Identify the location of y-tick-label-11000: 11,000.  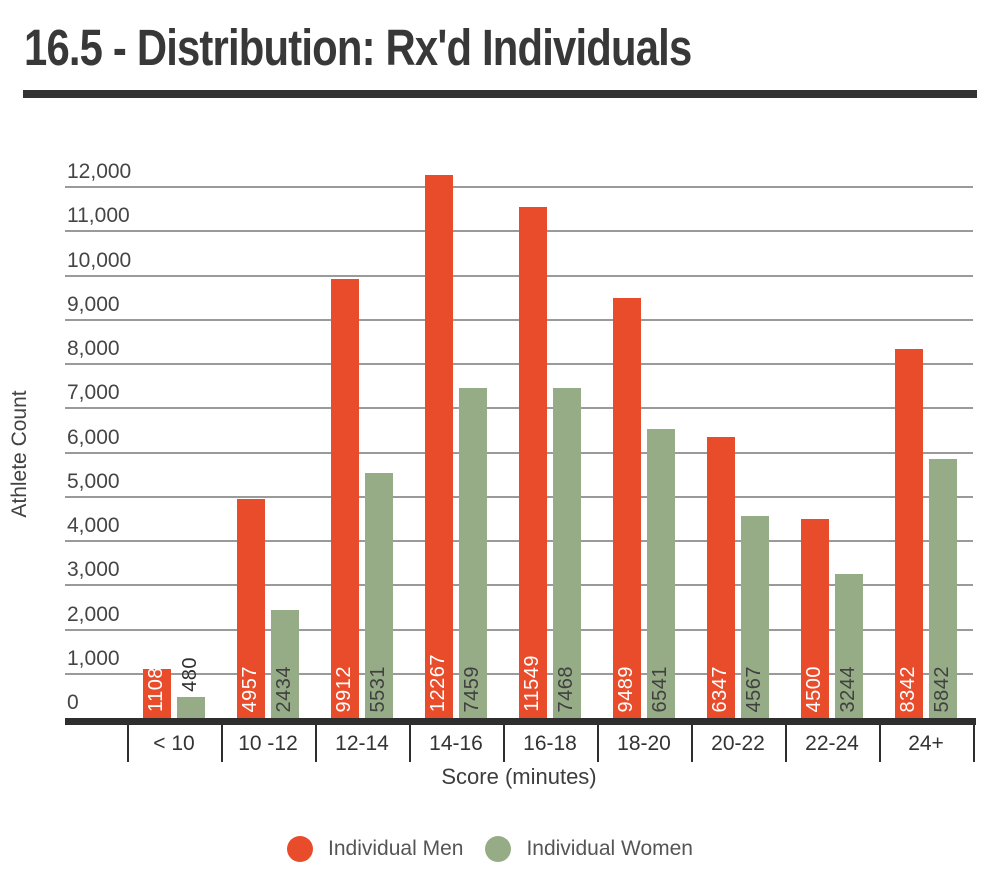
(98, 216).